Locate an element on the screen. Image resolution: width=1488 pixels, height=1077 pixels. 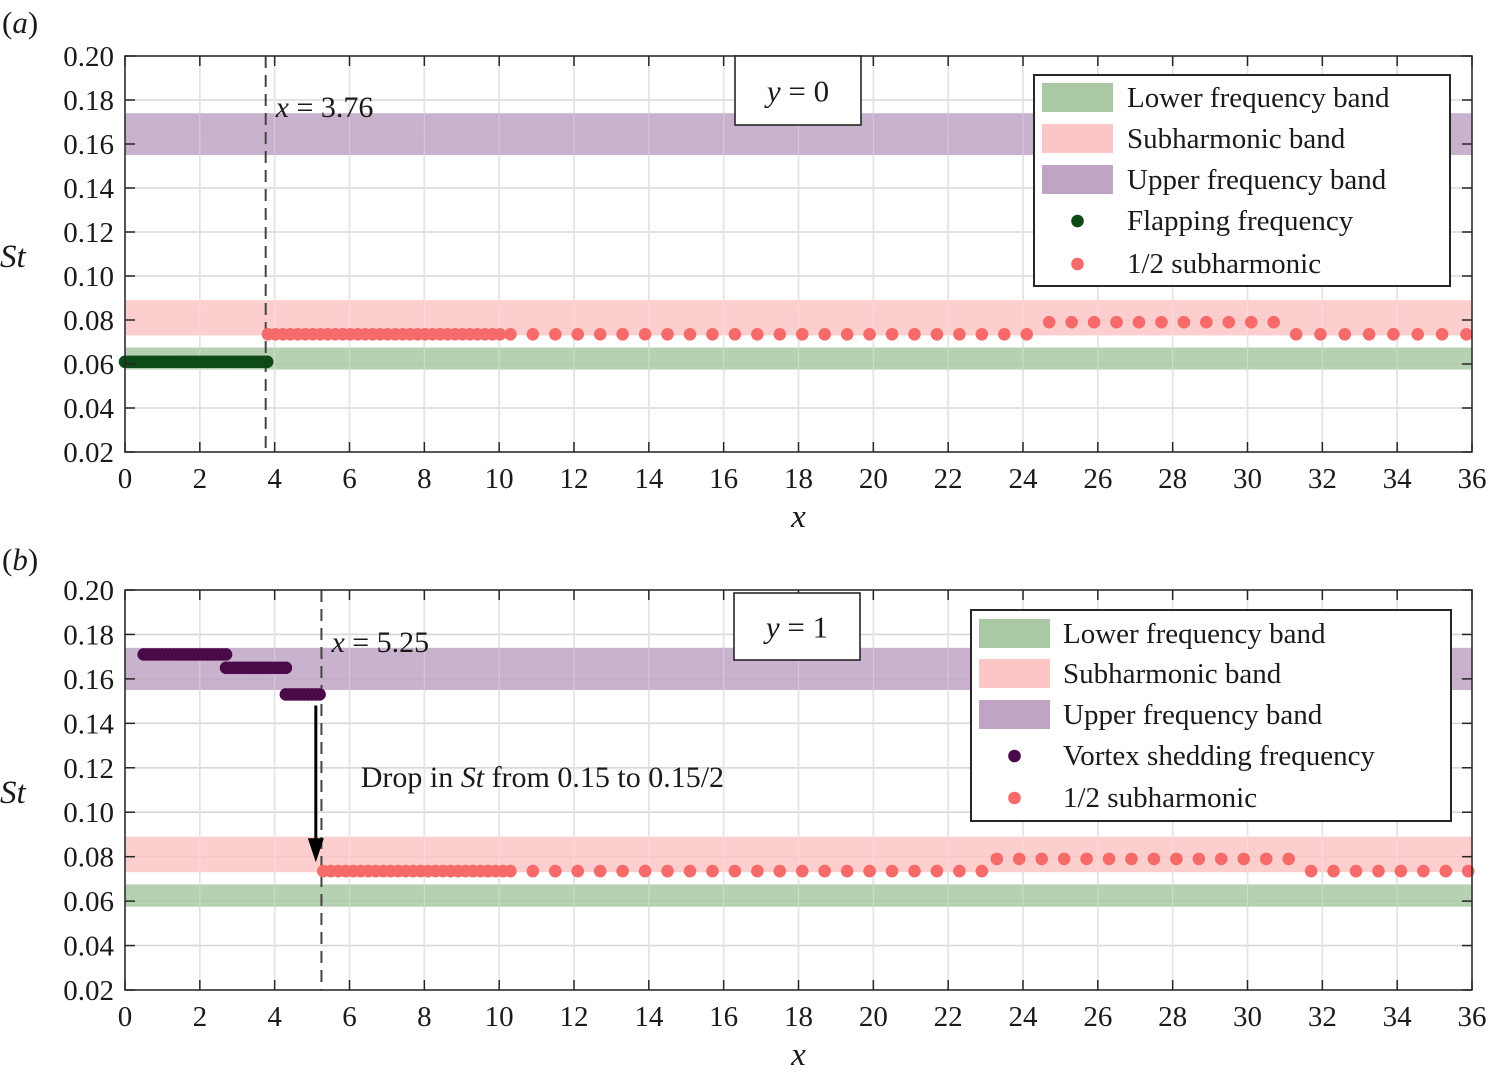
y-tick-label: 0.04 is located at coordinates (88, 947).